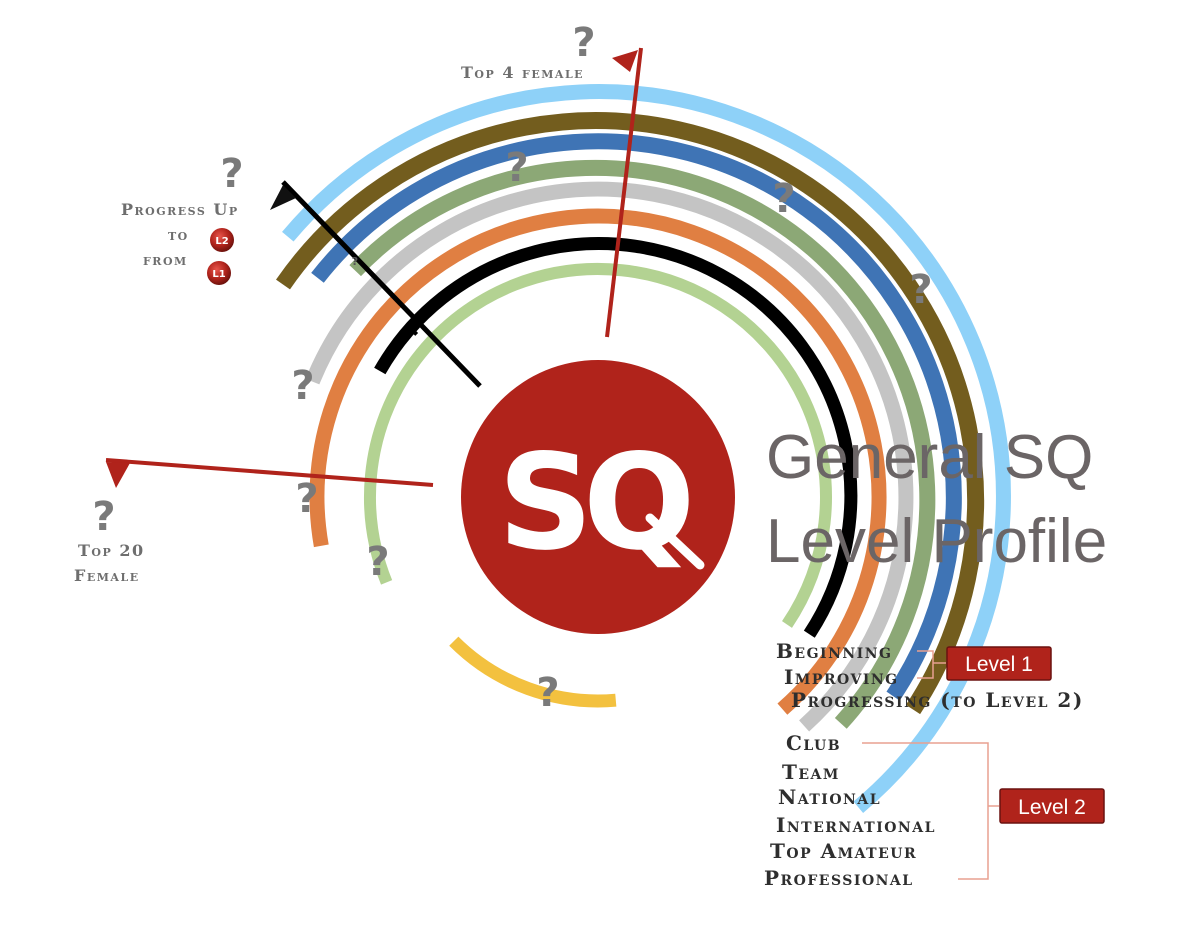 This screenshot has width=1196, height=948. I want to click on label-international: International, so click(856, 825).